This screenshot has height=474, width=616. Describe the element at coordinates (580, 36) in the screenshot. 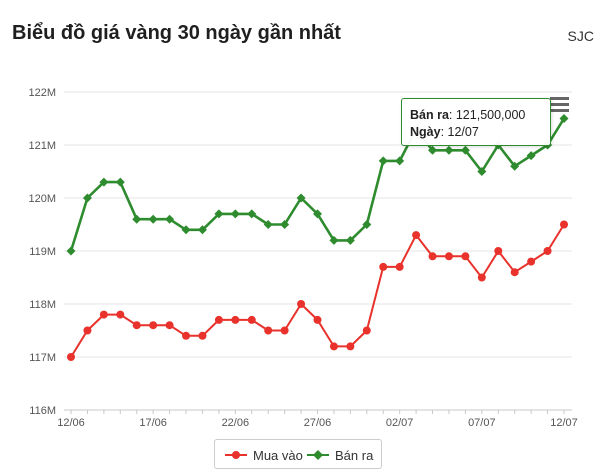

I see `brand-label: SJC` at that location.